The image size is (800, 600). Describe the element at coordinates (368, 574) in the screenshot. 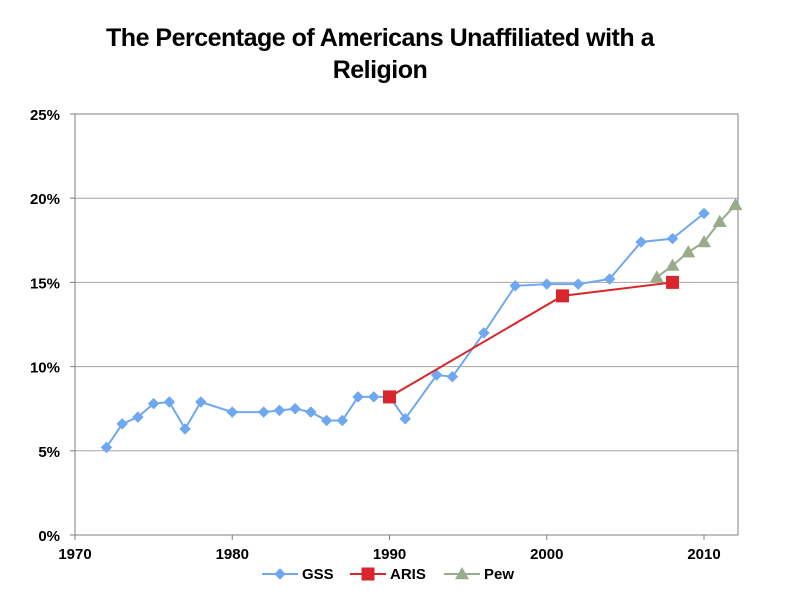

I see `aris-legend-marker` at that location.